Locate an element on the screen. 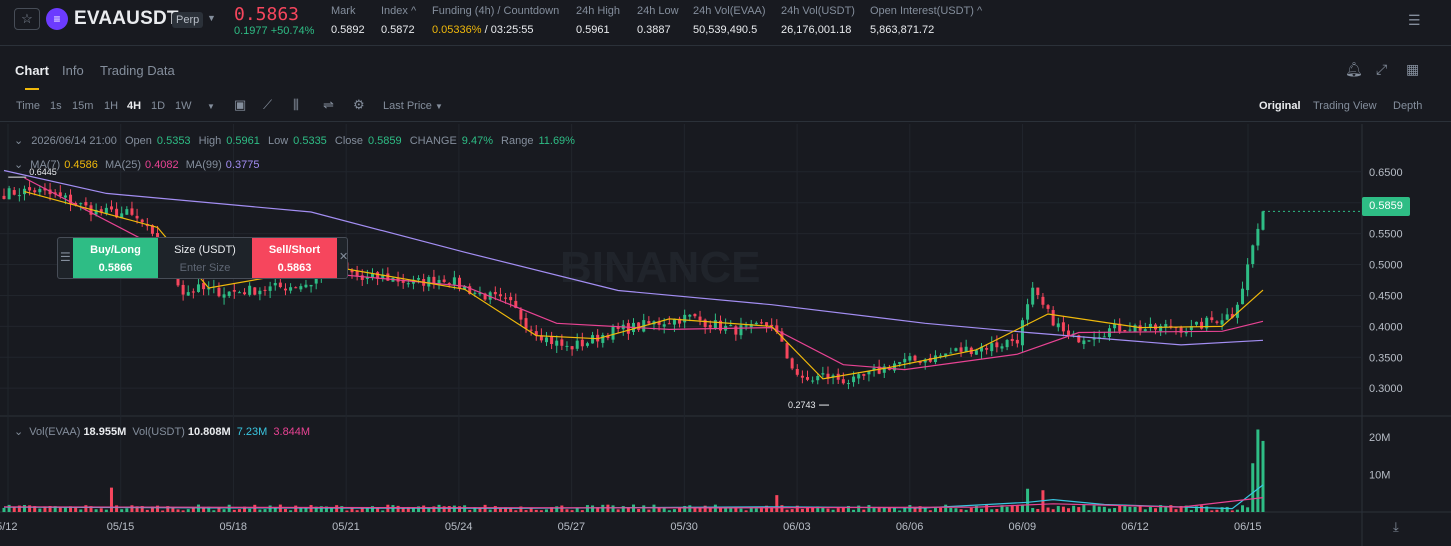 This screenshot has width=1451, height=546. layout-grid-icon: ▦ is located at coordinates (1413, 69).